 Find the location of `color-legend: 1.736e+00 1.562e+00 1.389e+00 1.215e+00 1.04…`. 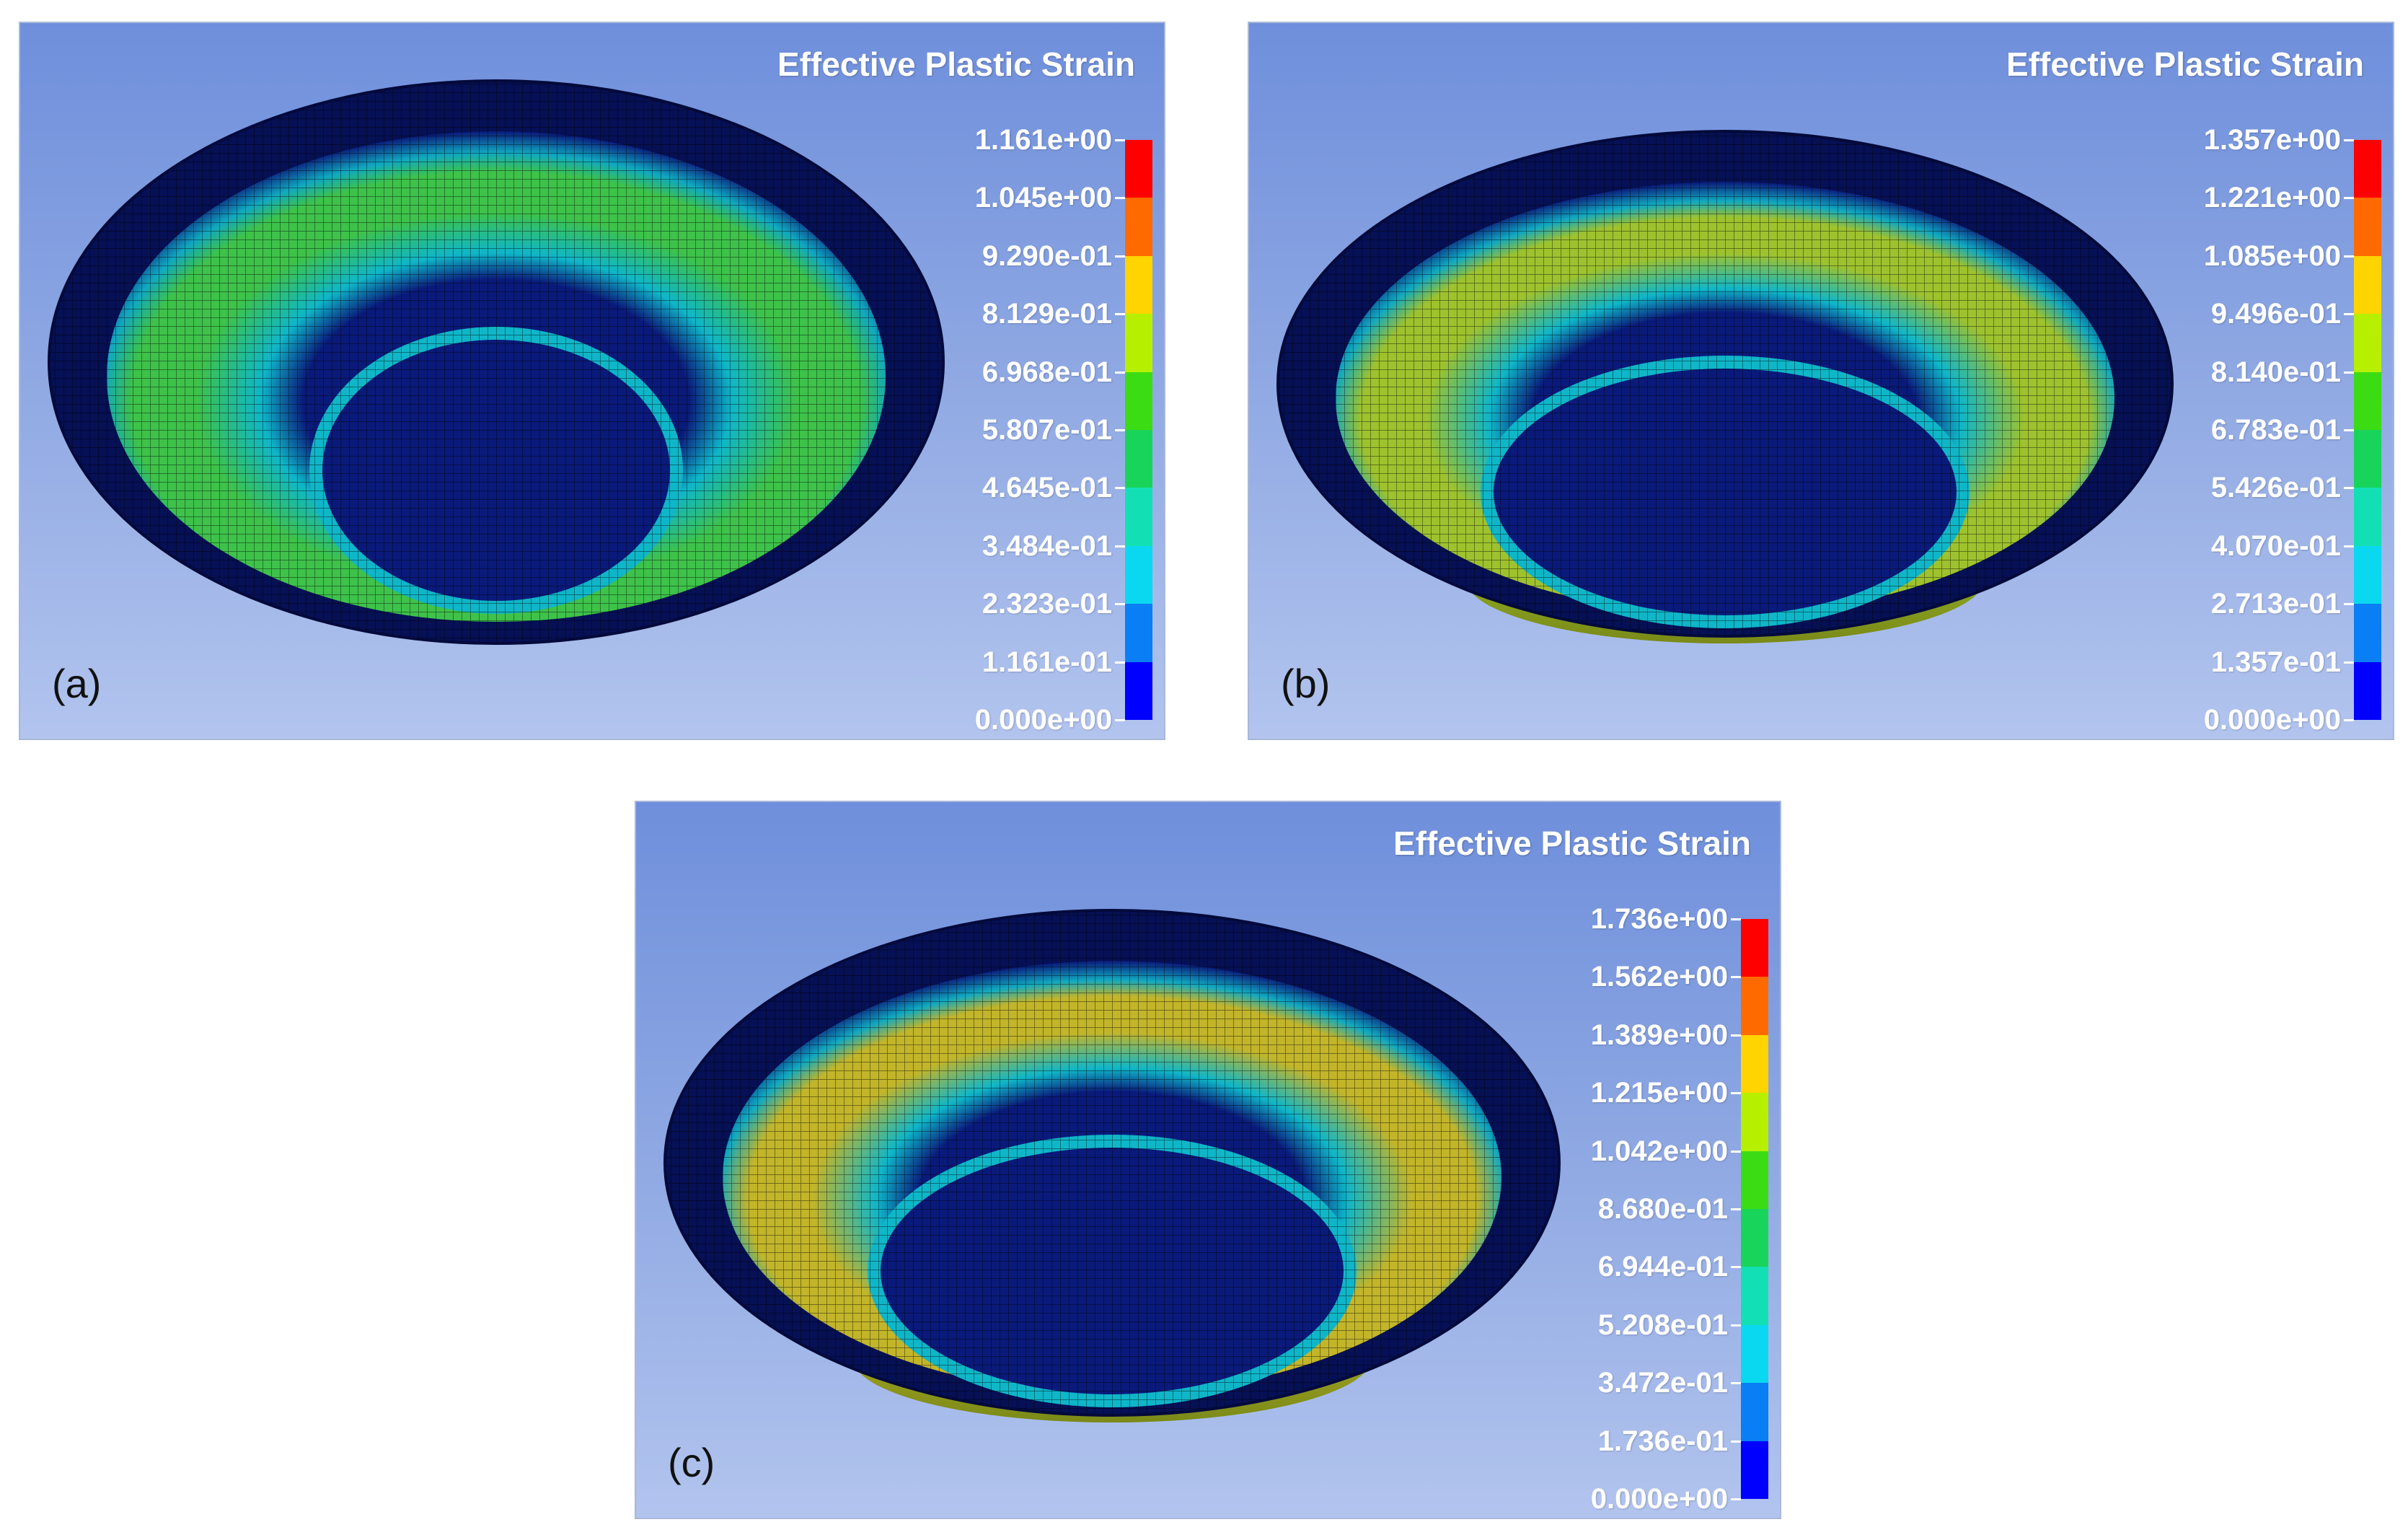

color-legend: 1.736e+00 1.562e+00 1.389e+00 1.215e+00 1.04… is located at coordinates (1653, 1205).